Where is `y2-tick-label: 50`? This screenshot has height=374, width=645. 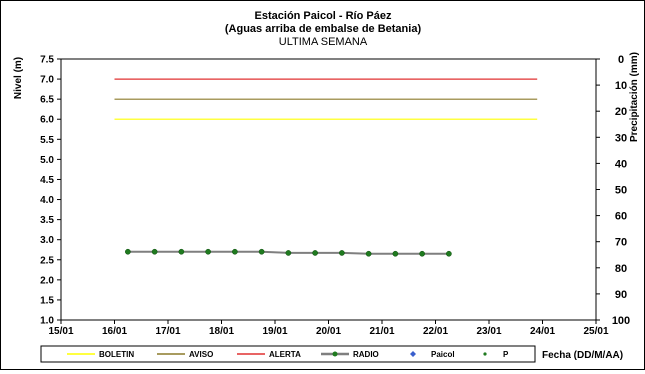
y2-tick-label: 50 is located at coordinates (621, 191).